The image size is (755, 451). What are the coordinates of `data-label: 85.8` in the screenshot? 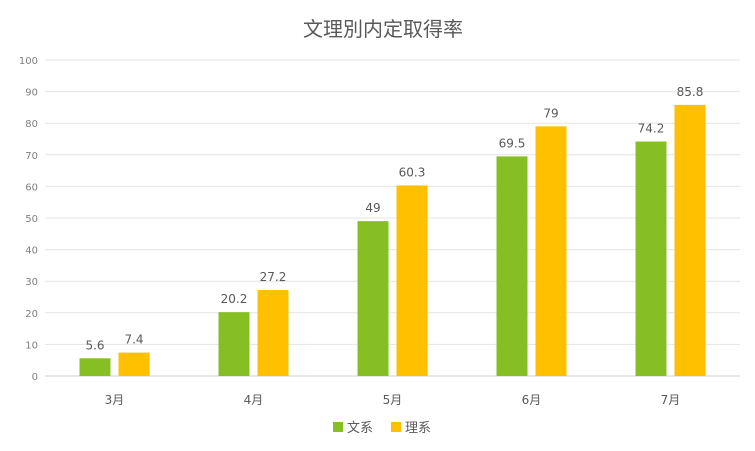 It's located at (690, 92).